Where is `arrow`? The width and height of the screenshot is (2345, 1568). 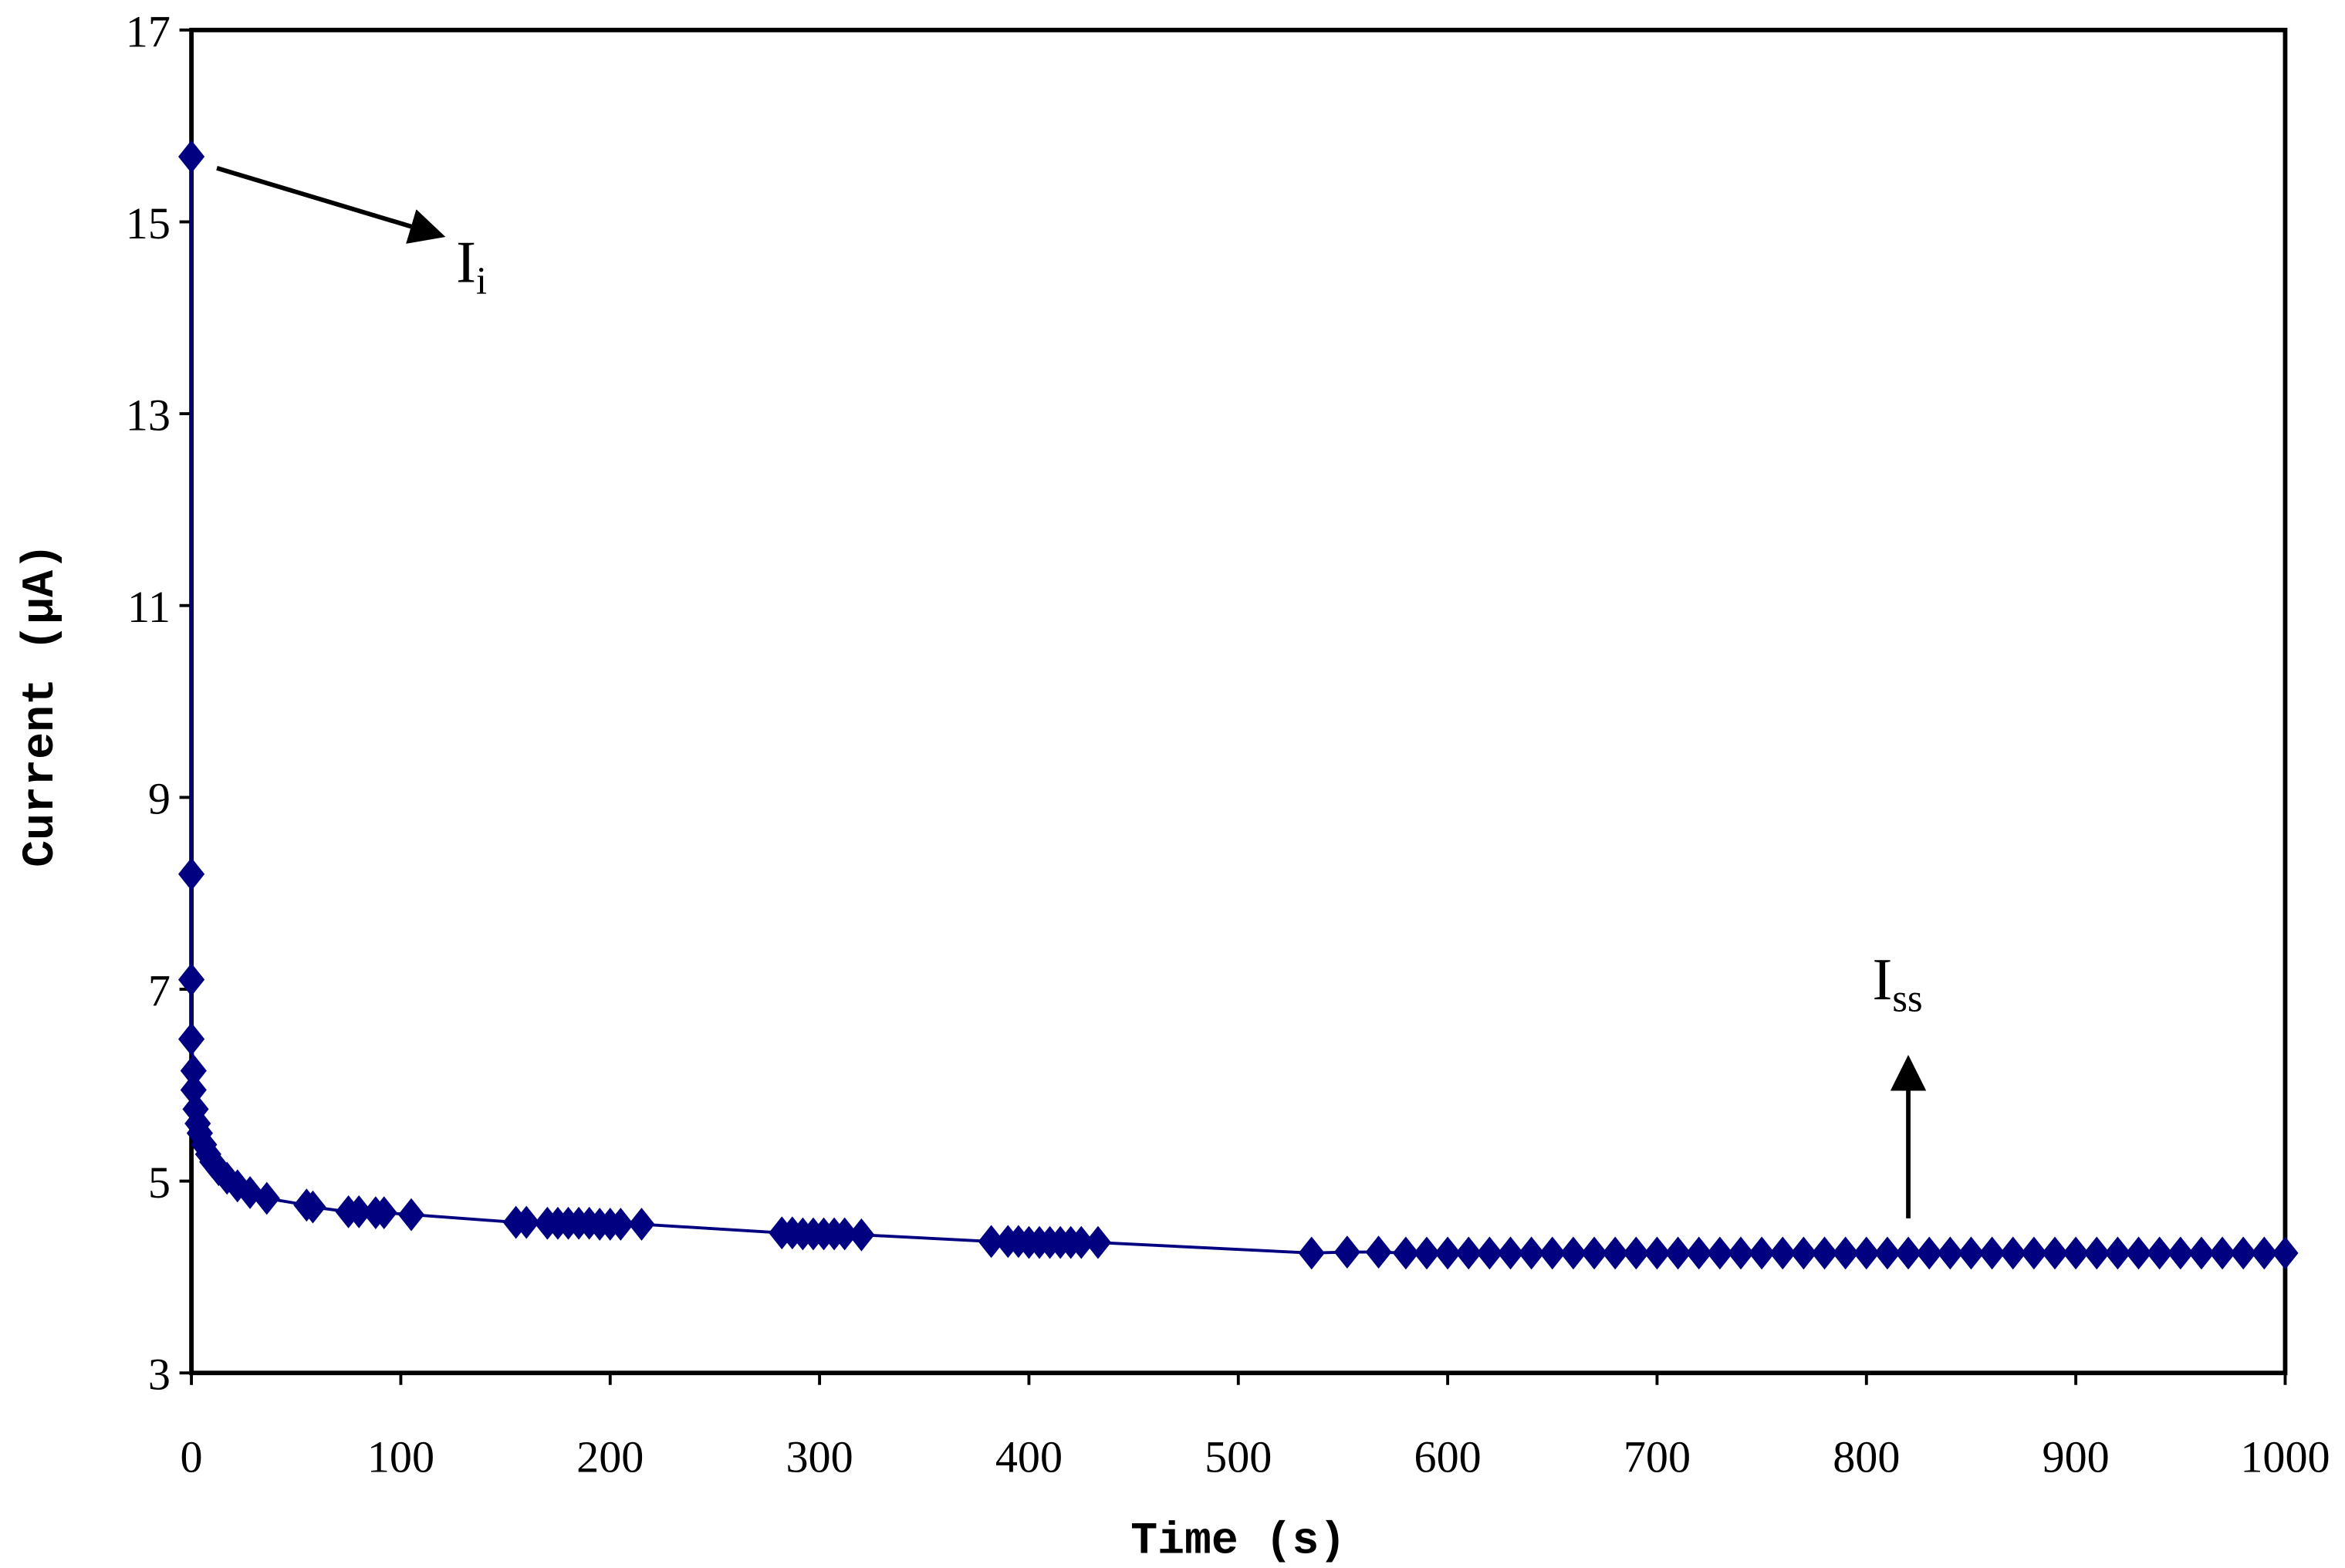 arrow is located at coordinates (331, 204).